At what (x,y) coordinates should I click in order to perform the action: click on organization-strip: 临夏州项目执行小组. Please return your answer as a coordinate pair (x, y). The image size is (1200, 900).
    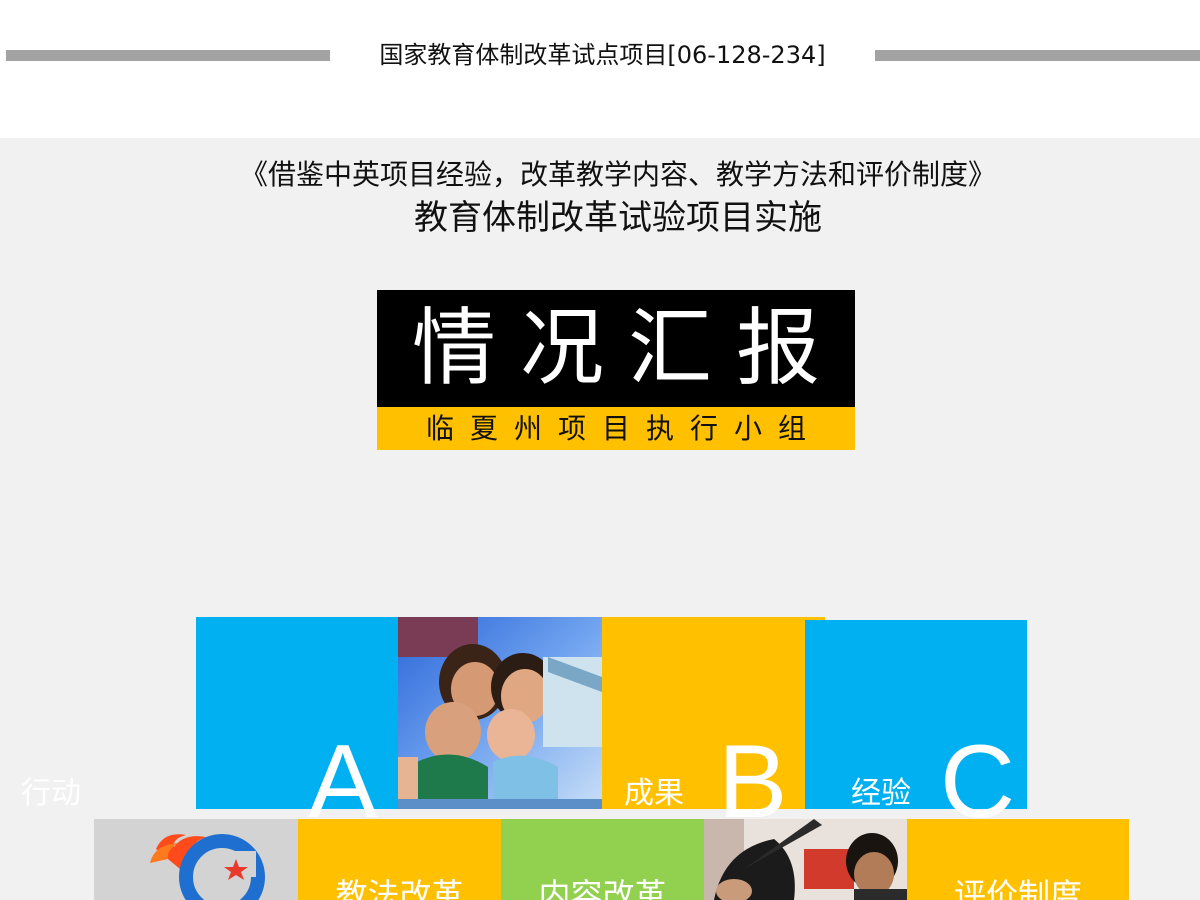
    Looking at the image, I should click on (616, 428).